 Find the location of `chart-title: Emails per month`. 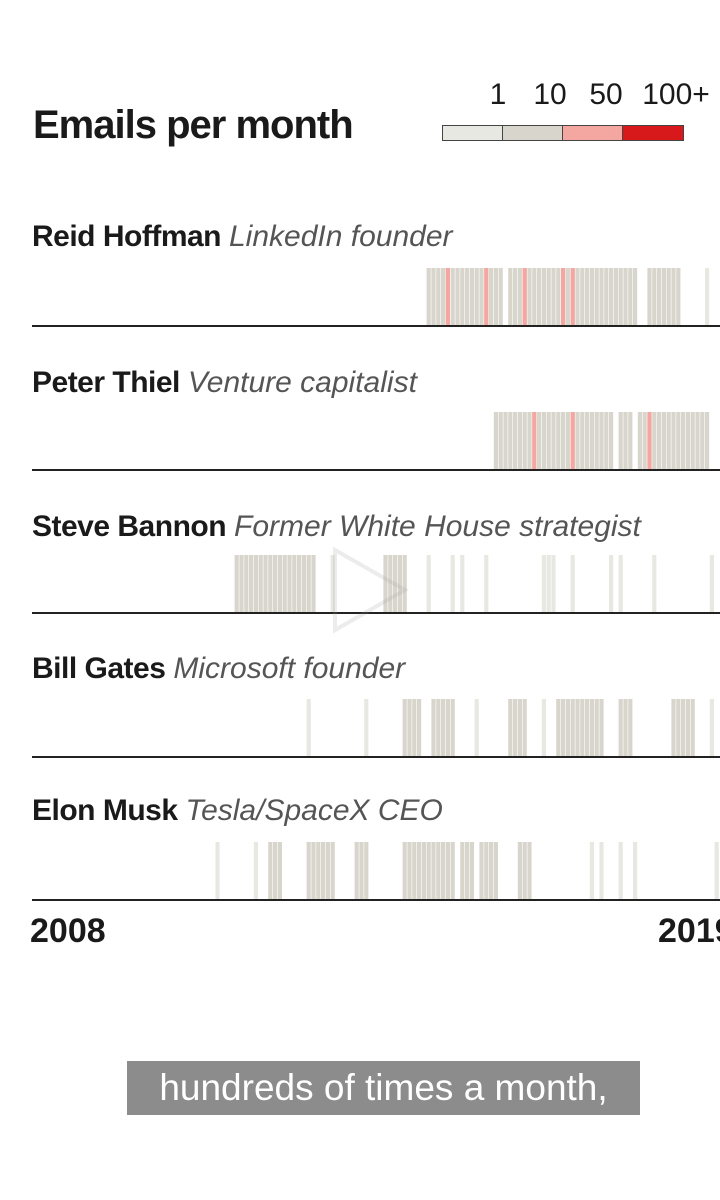

chart-title: Emails per month is located at coordinates (193, 125).